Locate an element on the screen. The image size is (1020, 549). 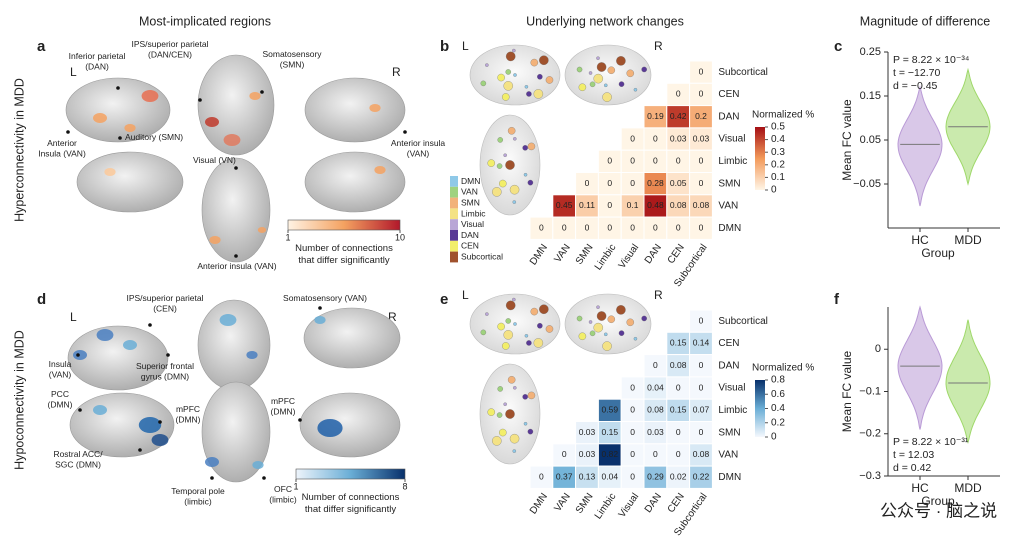
text-line: OFC is located at coordinates (283, 489).